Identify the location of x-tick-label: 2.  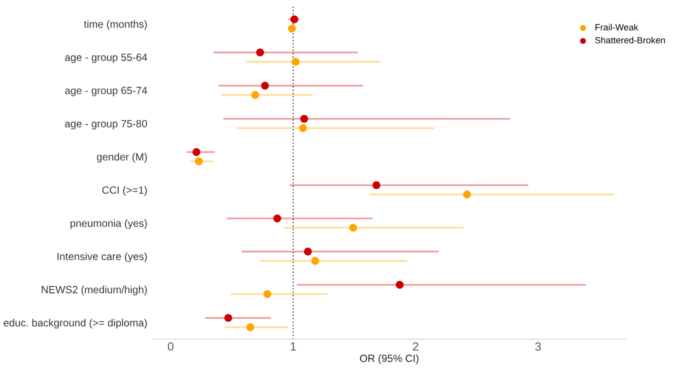
(415, 346).